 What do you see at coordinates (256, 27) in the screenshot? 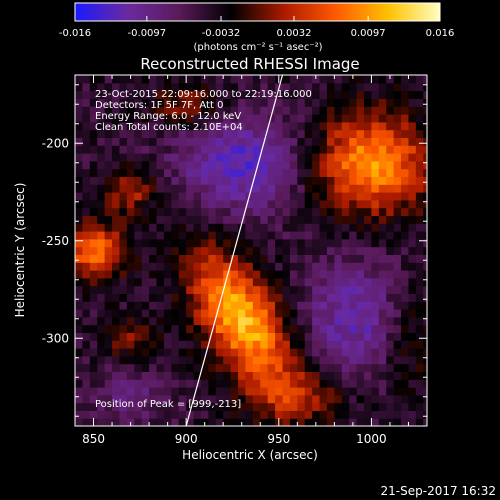
I see `colorbar-ticks: -0.016 -0.0097 -0.0032 0.0032 0.0097 0.016` at bounding box center [256, 27].